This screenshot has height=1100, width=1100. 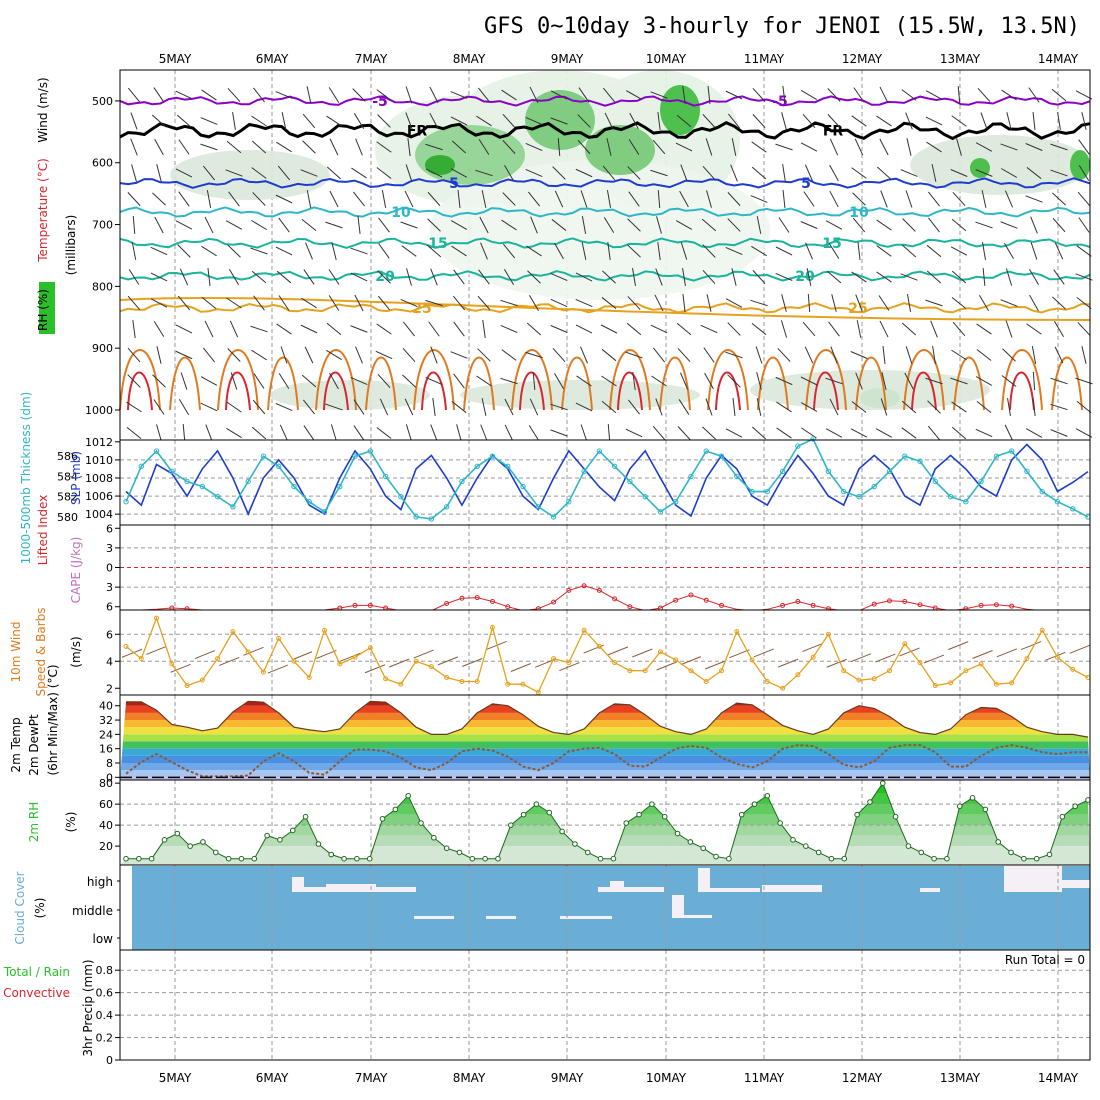 What do you see at coordinates (109, 568) in the screenshot?
I see `lifted-y-tick-label: 0` at bounding box center [109, 568].